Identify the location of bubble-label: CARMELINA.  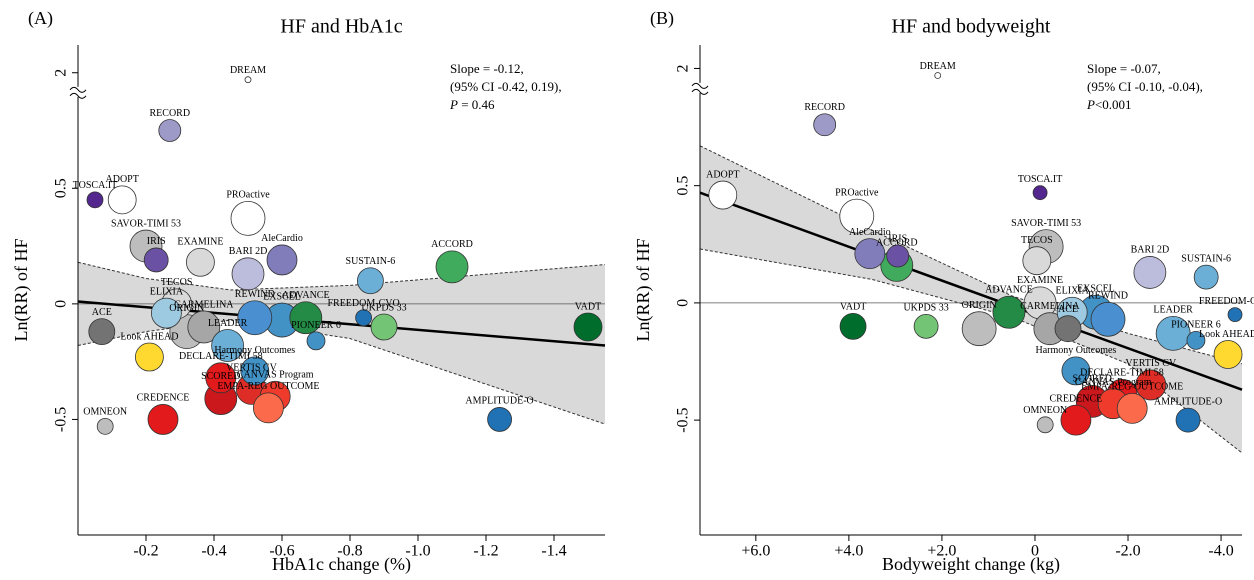
(204, 304).